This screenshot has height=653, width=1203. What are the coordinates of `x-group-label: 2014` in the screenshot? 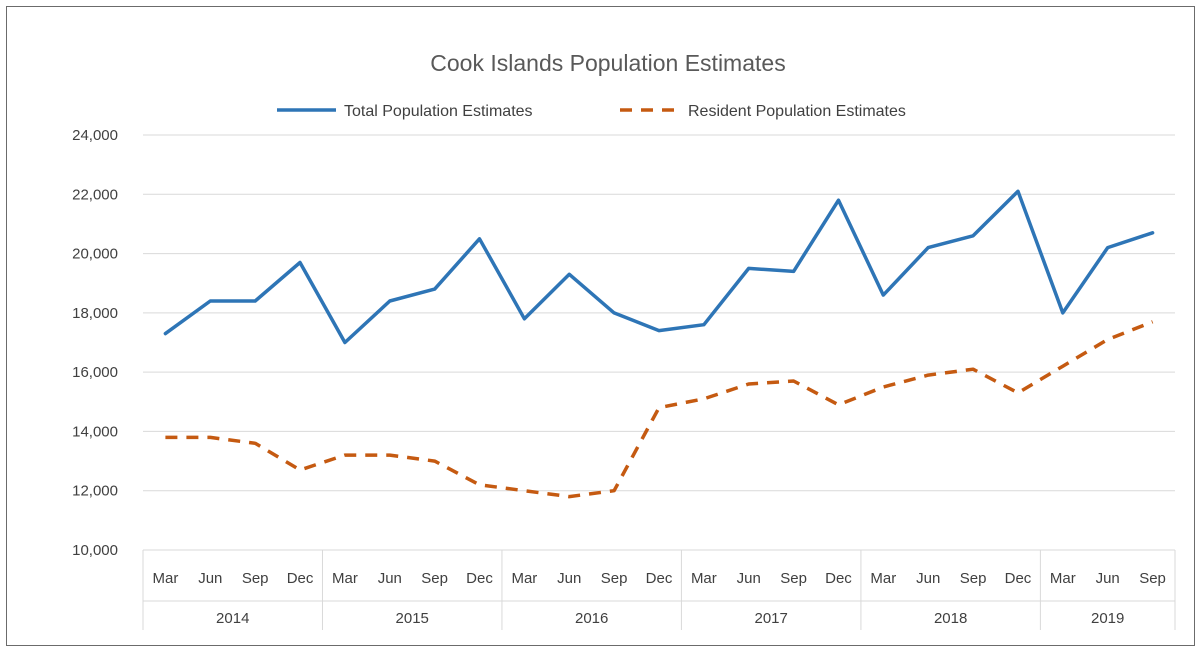 It's located at (232, 618).